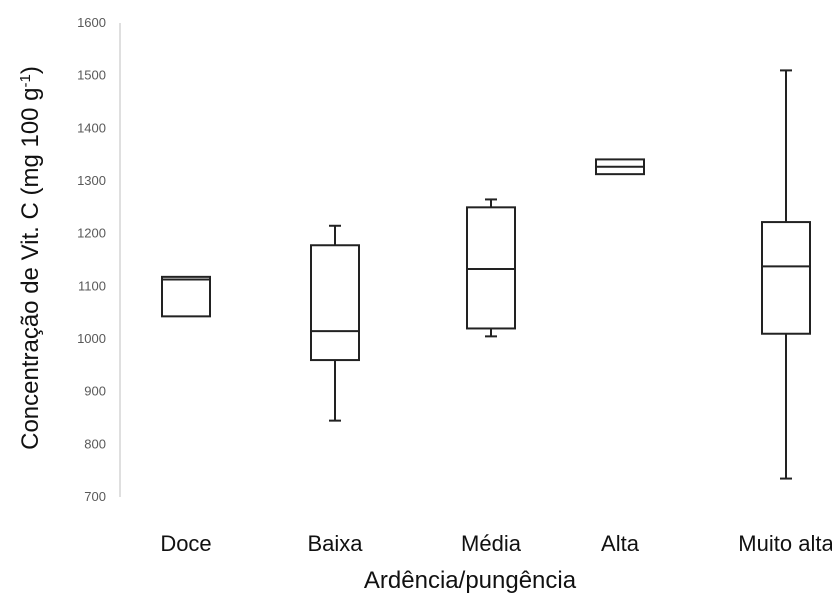  Describe the element at coordinates (620, 543) in the screenshot. I see `category-label-alta: Alta` at that location.